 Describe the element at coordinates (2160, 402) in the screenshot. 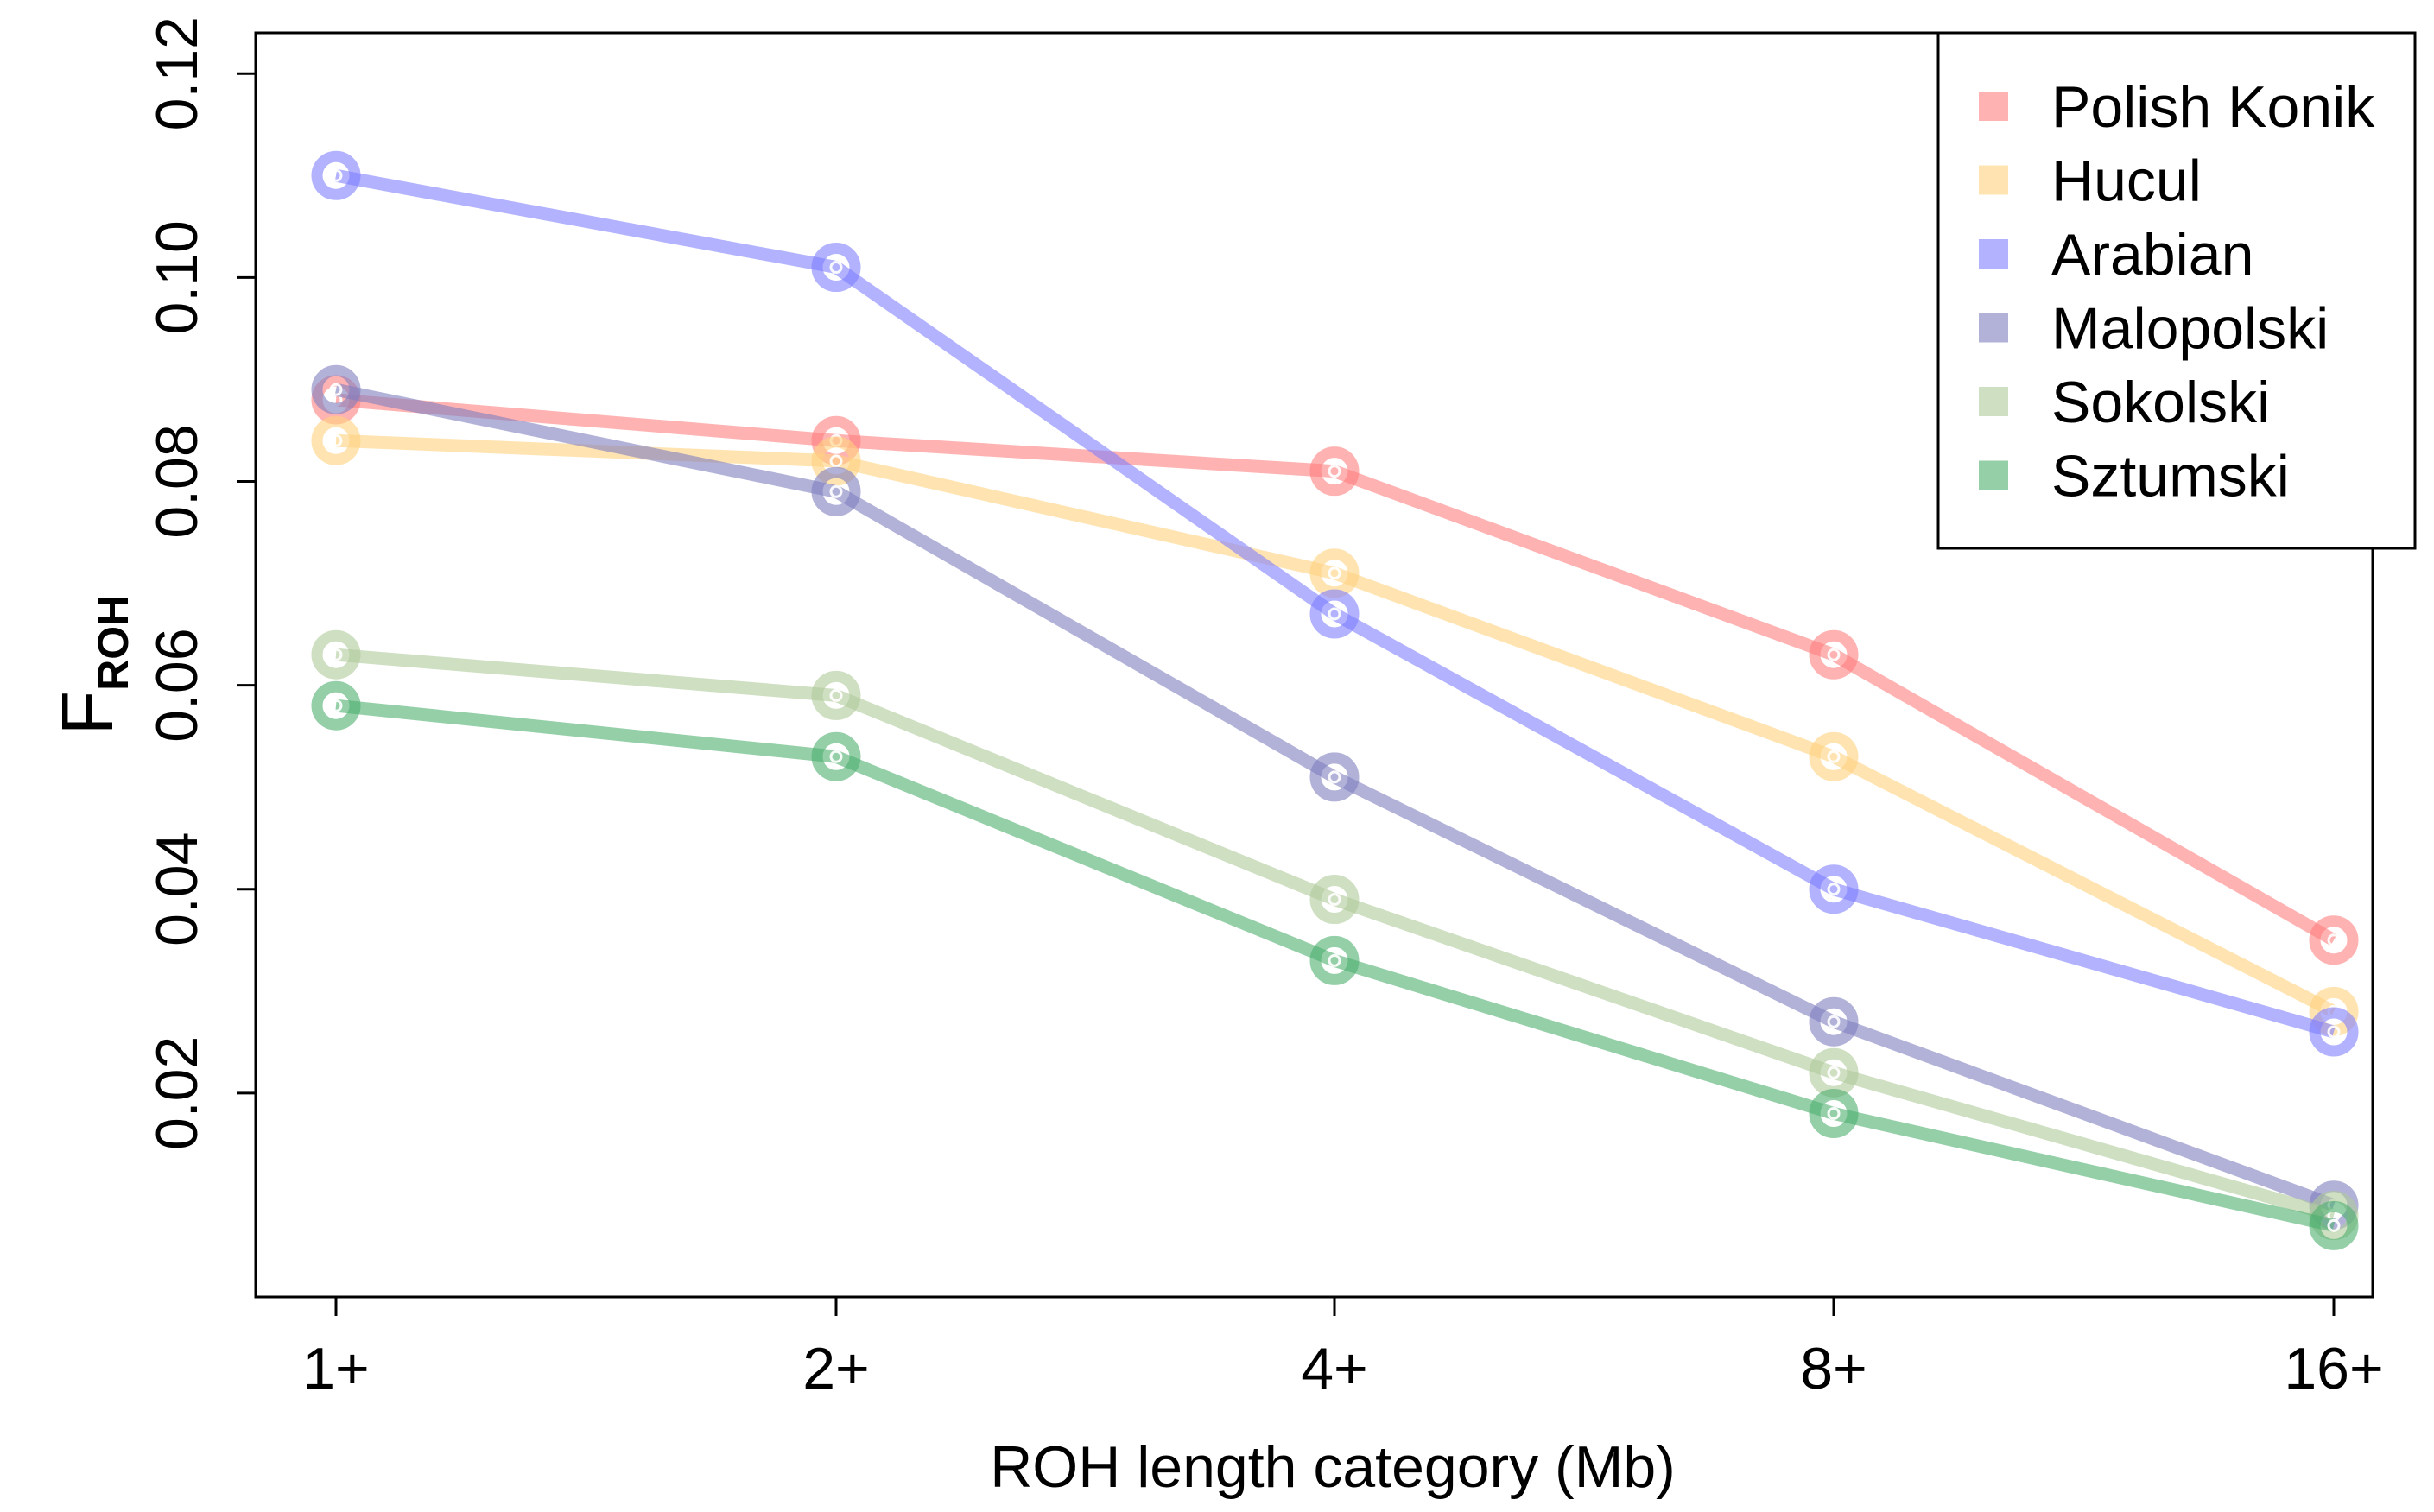

I see `legend-label: Sokolski` at that location.